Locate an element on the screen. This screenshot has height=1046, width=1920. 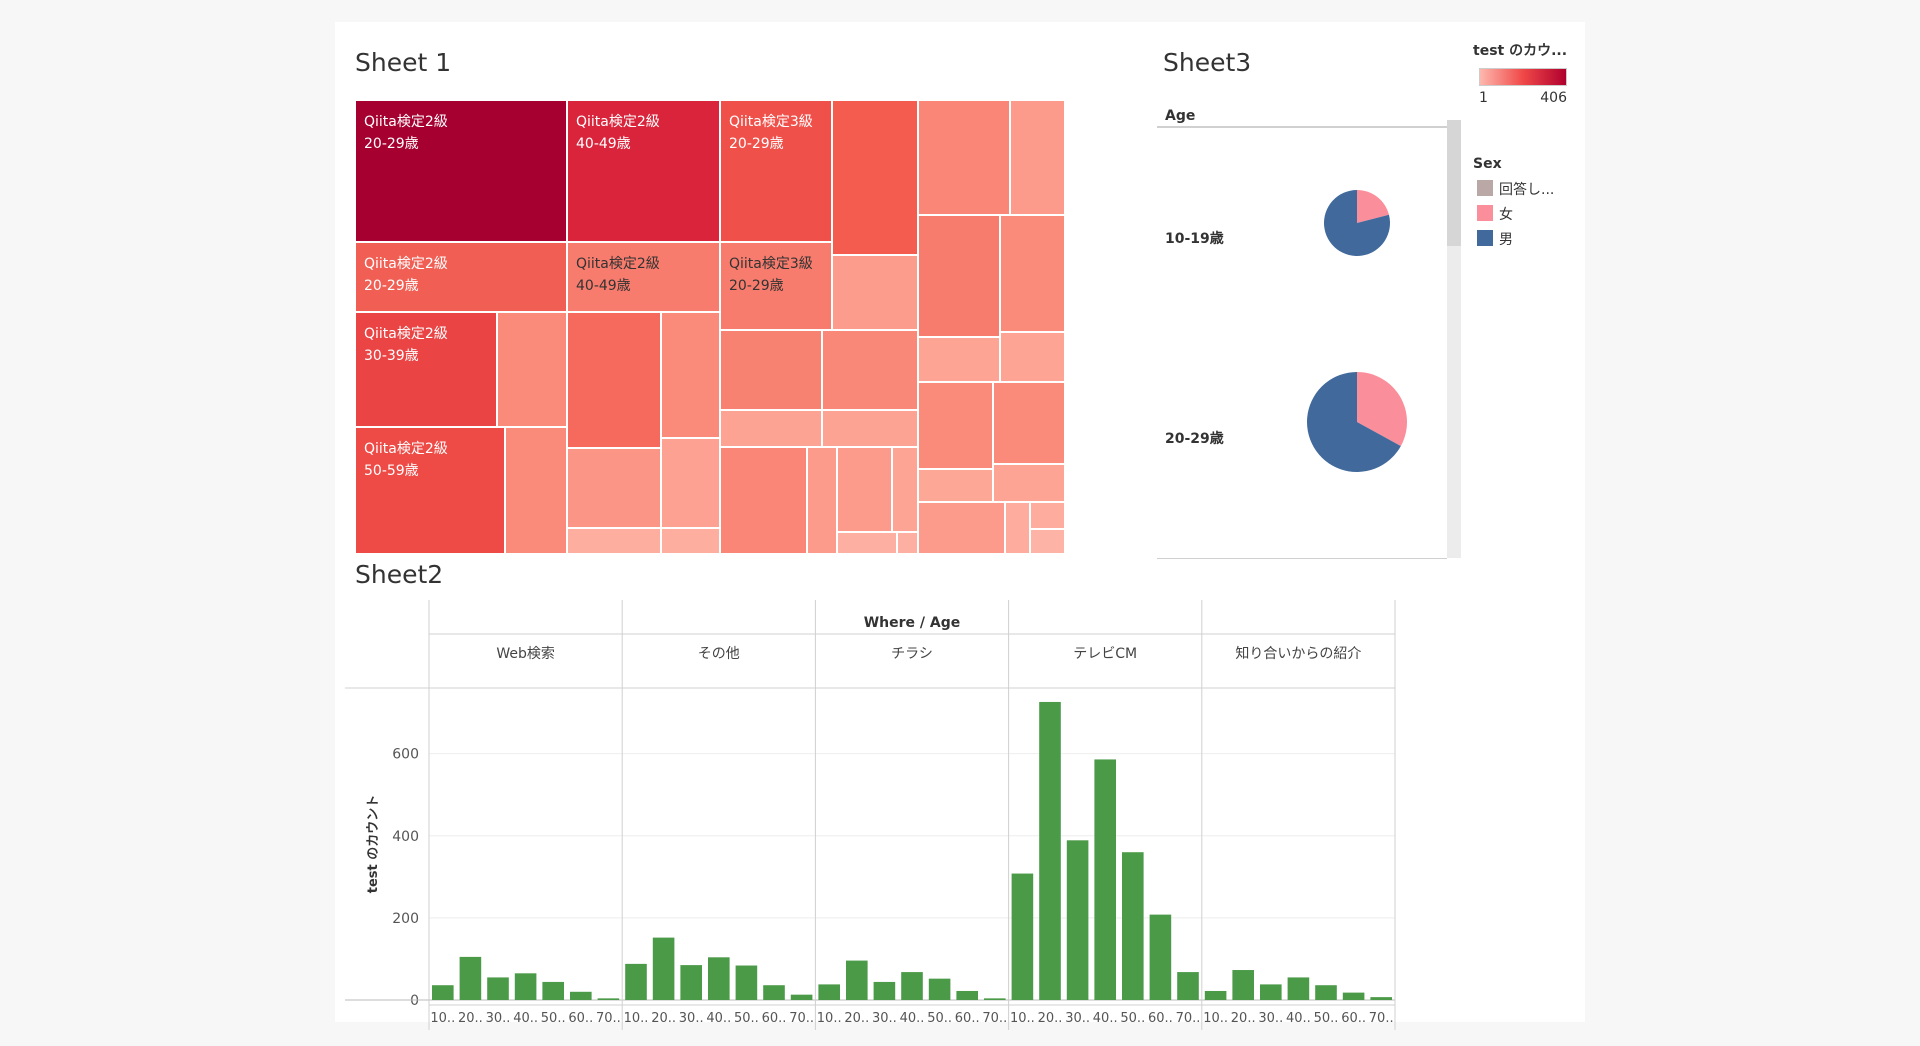
color-legend-max: 406 is located at coordinates (1553, 98).